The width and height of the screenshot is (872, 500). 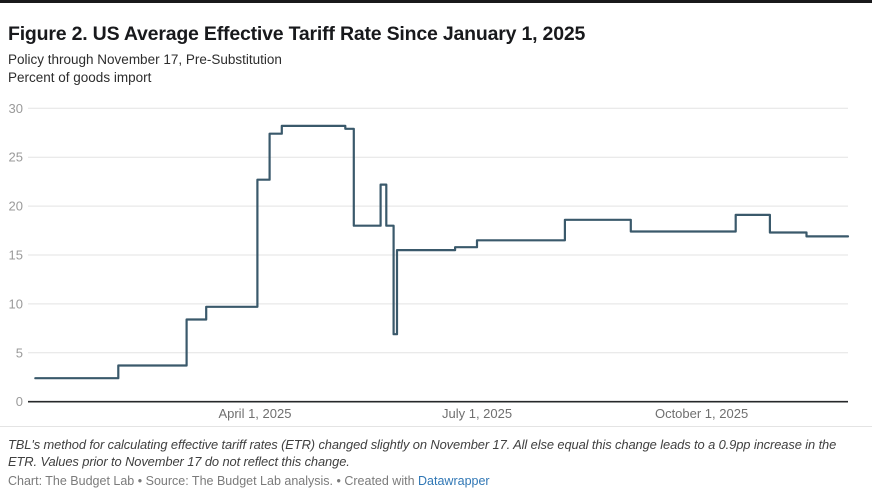 I want to click on y-tick-label: 20, so click(x=16, y=206).